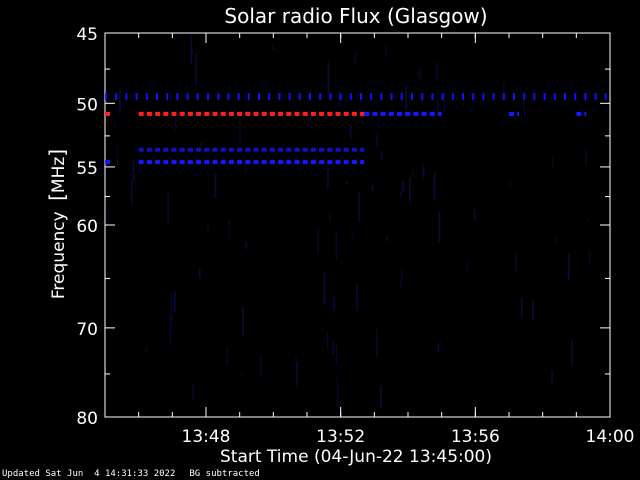 This screenshot has width=640, height=480. I want to click on x-tick-label: 13:52, so click(340, 437).